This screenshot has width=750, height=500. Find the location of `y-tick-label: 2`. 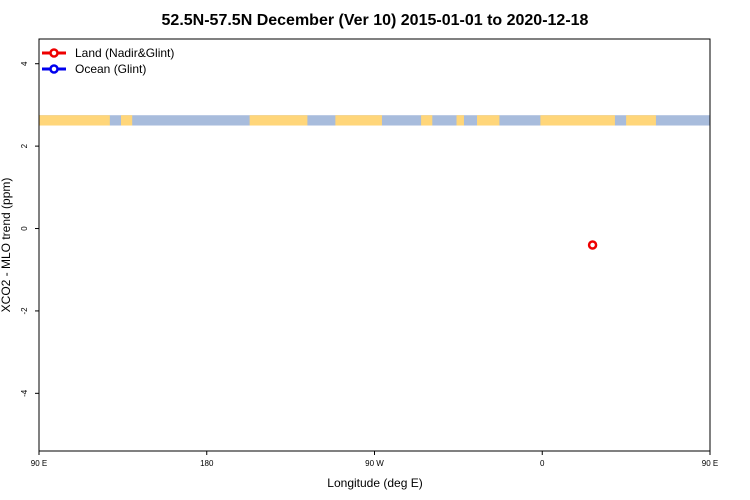

y-tick-label: 2 is located at coordinates (24, 145).